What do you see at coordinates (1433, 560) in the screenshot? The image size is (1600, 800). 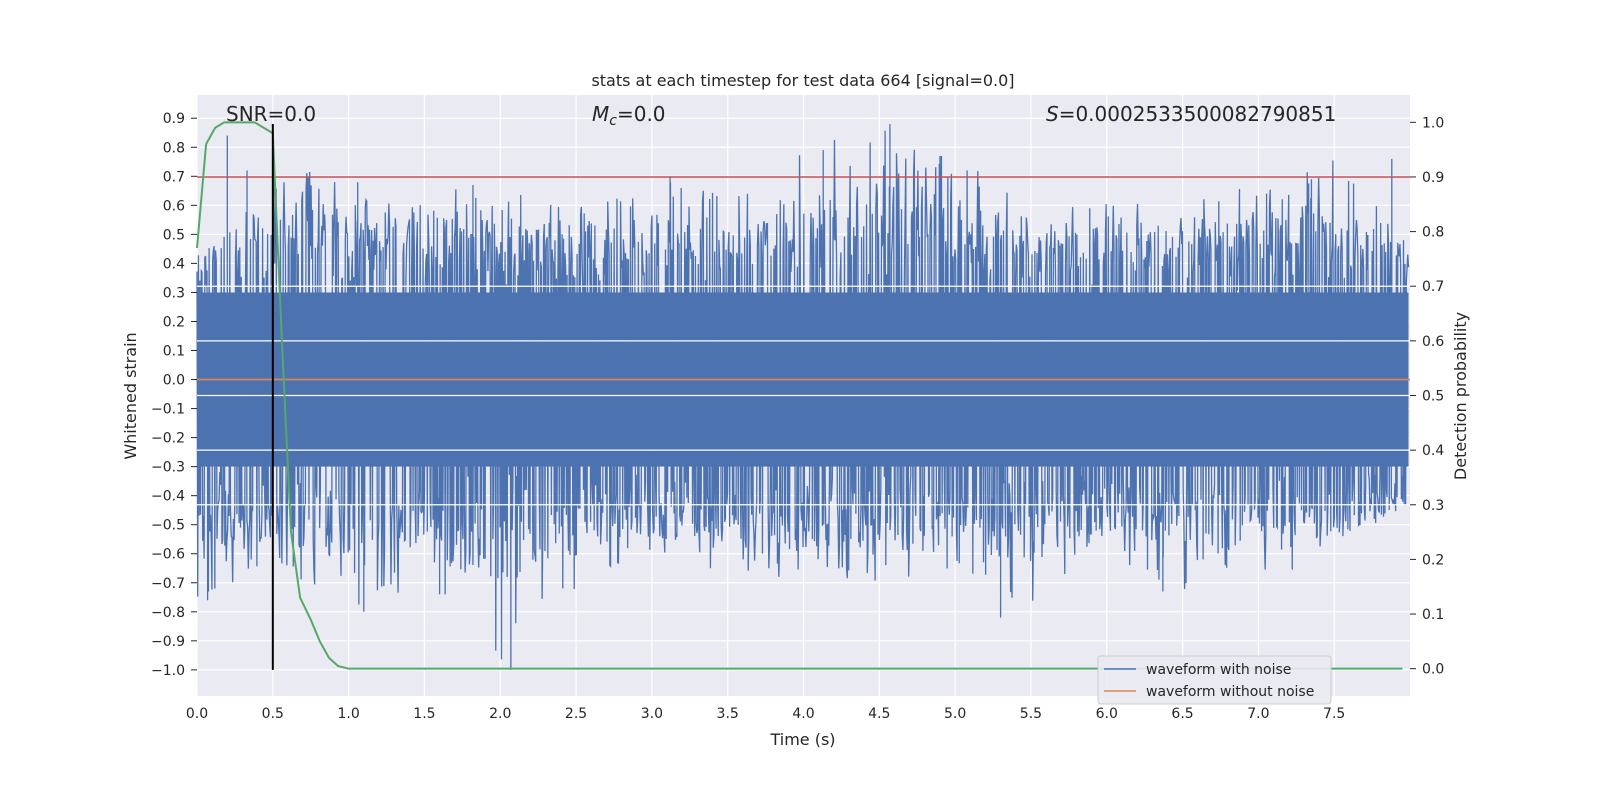 I see `y2-tick-label: 0.2` at bounding box center [1433, 560].